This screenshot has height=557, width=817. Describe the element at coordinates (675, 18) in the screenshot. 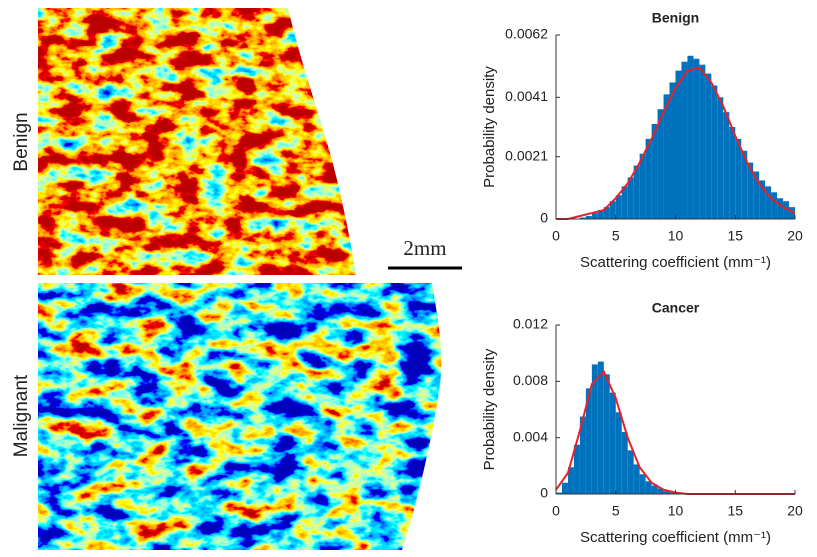

I see `chart-title: Benign` at that location.